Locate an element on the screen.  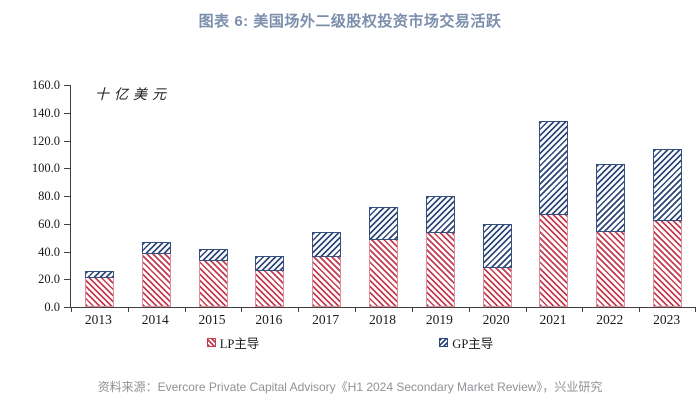
bar-2019-gp-segment is located at coordinates (440, 215).